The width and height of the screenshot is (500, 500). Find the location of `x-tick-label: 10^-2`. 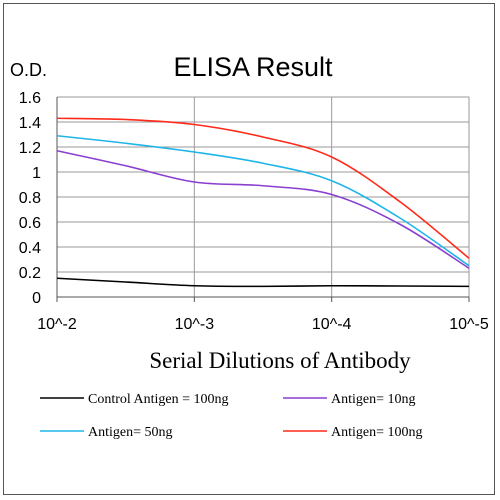

x-tick-label: 10^-2 is located at coordinates (57, 324).